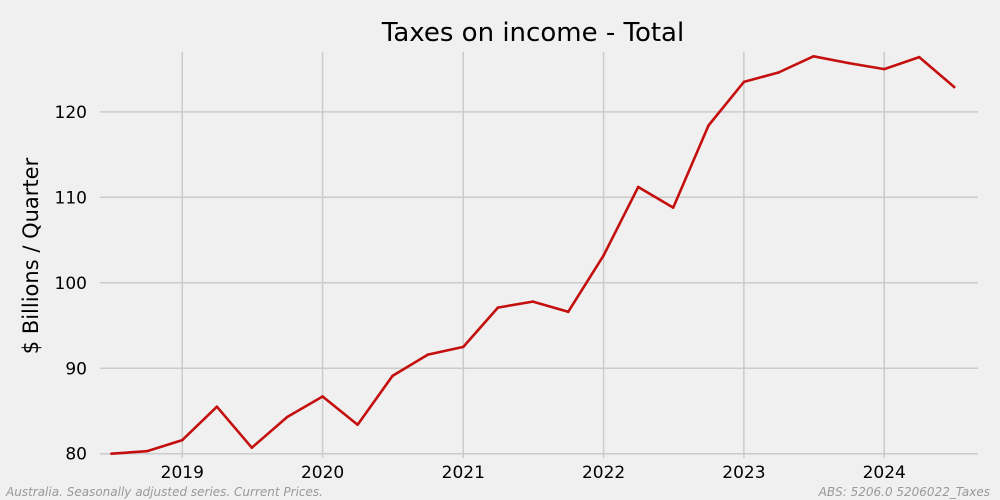  What do you see at coordinates (71, 198) in the screenshot?
I see `y-tick-label: 110` at bounding box center [71, 198].